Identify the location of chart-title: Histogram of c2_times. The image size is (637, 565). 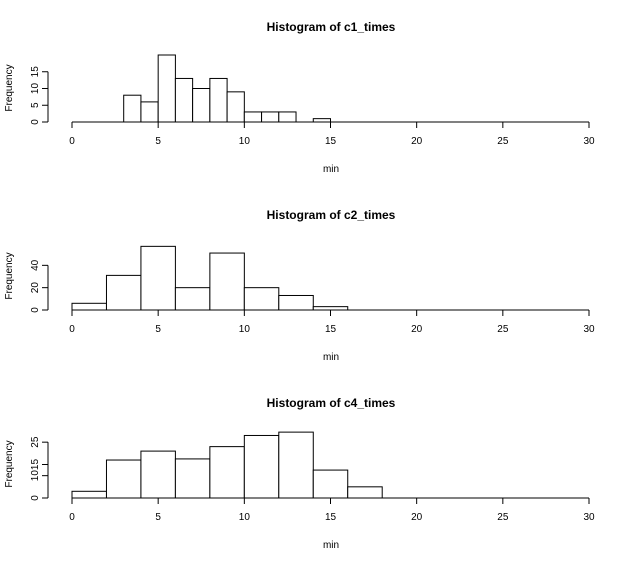
(331, 215).